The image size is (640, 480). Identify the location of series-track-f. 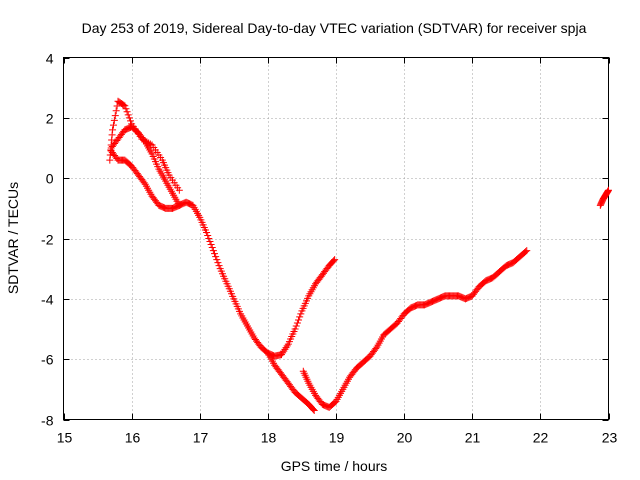
(604, 197).